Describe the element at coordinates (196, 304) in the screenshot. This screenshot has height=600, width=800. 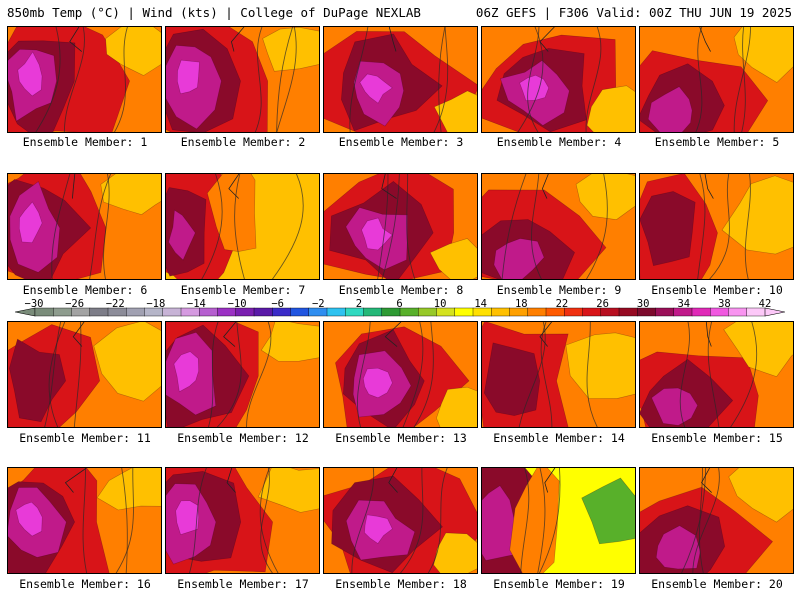
I see `colorbar-tick-label: −14` at that location.